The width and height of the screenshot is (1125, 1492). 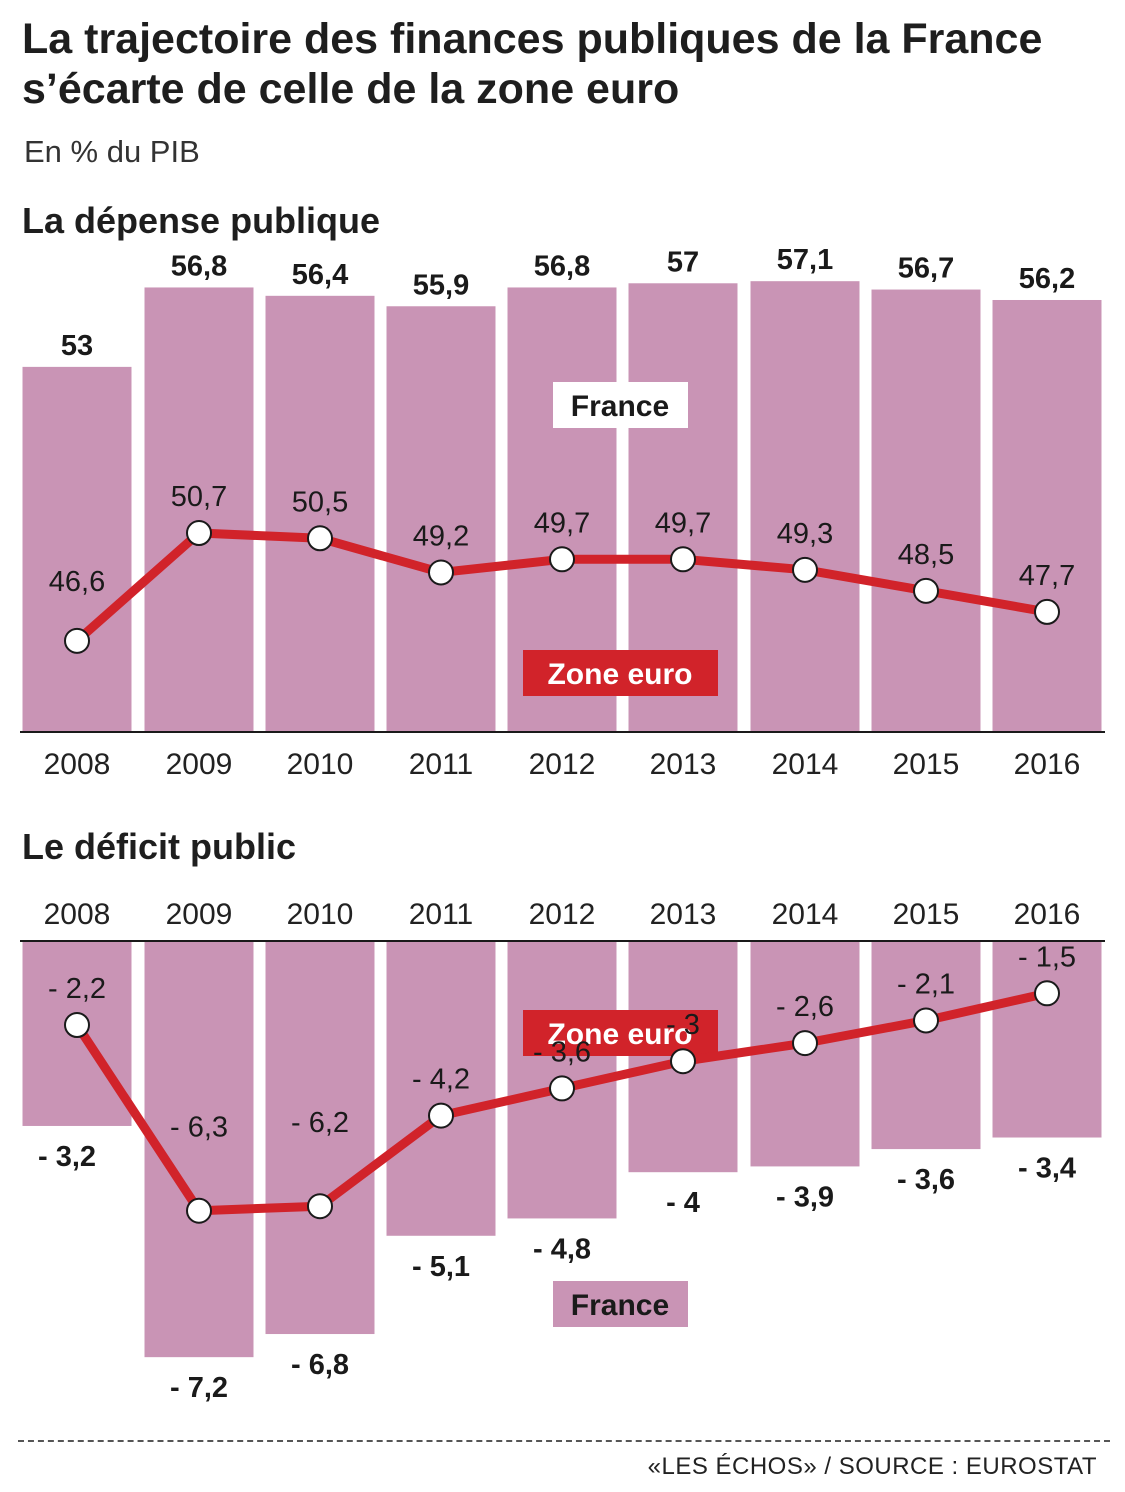 I want to click on france-value-label: - 3,2, so click(x=67, y=1157).